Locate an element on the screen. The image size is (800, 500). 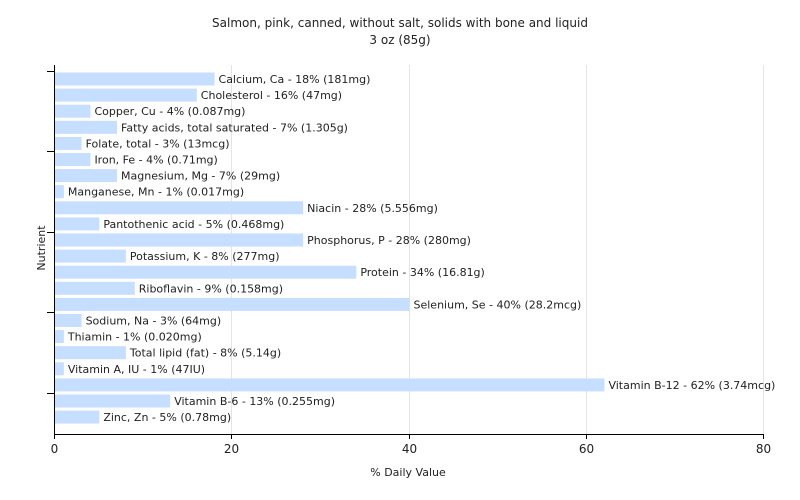
x-tick-label: 60 is located at coordinates (586, 449).